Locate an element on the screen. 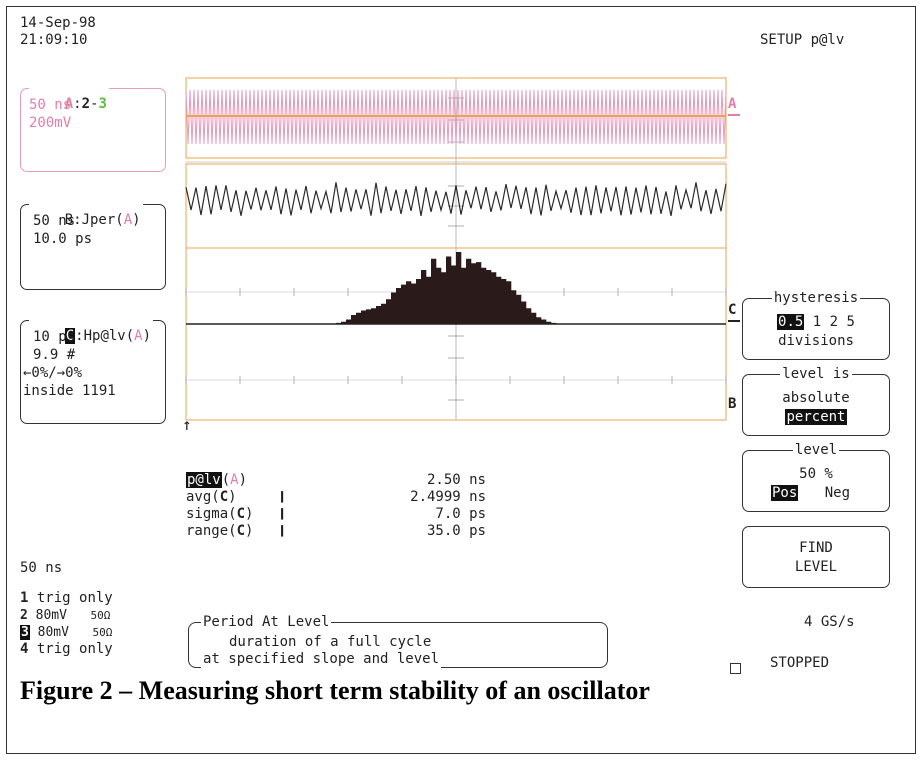 The height and width of the screenshot is (761, 924). channel-3-row: 3 80mV 50Ω is located at coordinates (66, 632).